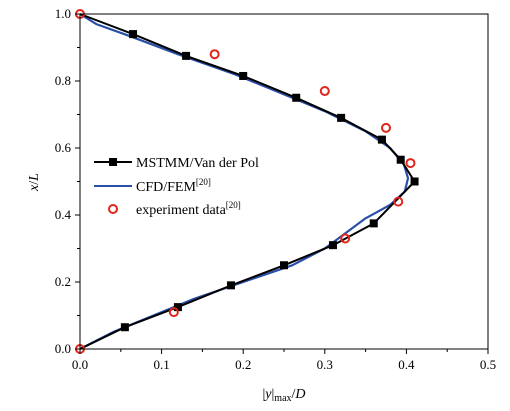 Image resolution: width=510 pixels, height=411 pixels. What do you see at coordinates (488, 364) in the screenshot?
I see `x-tick-label: 0.5` at bounding box center [488, 364].